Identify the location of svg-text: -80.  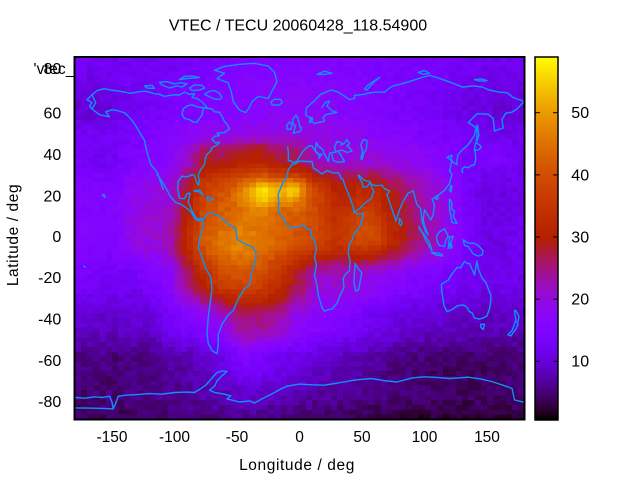
(49, 402).